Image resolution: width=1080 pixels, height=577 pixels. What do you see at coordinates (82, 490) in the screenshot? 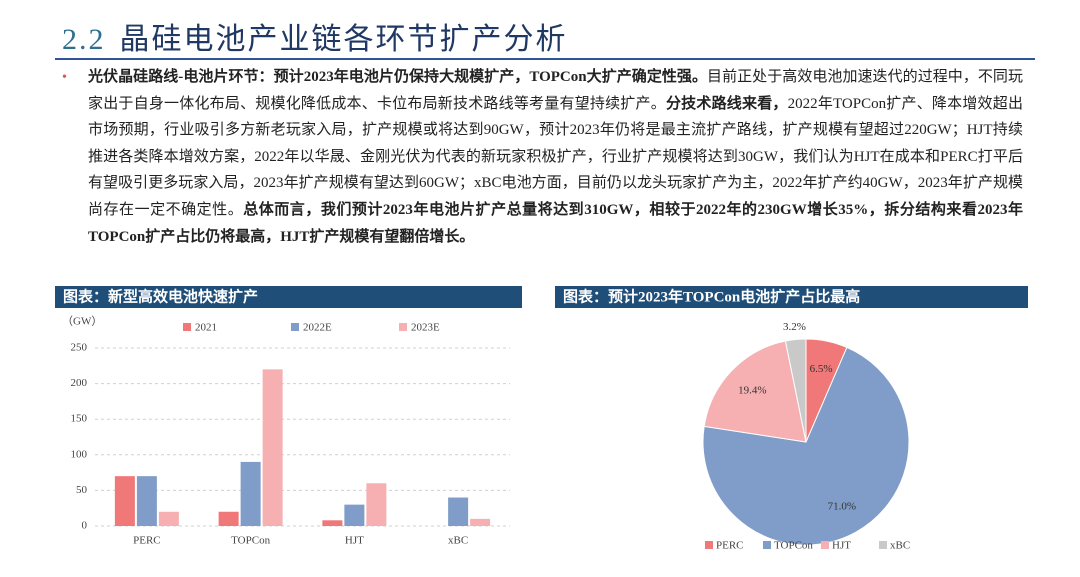
I see `y-tick-label: 50` at bounding box center [82, 490].